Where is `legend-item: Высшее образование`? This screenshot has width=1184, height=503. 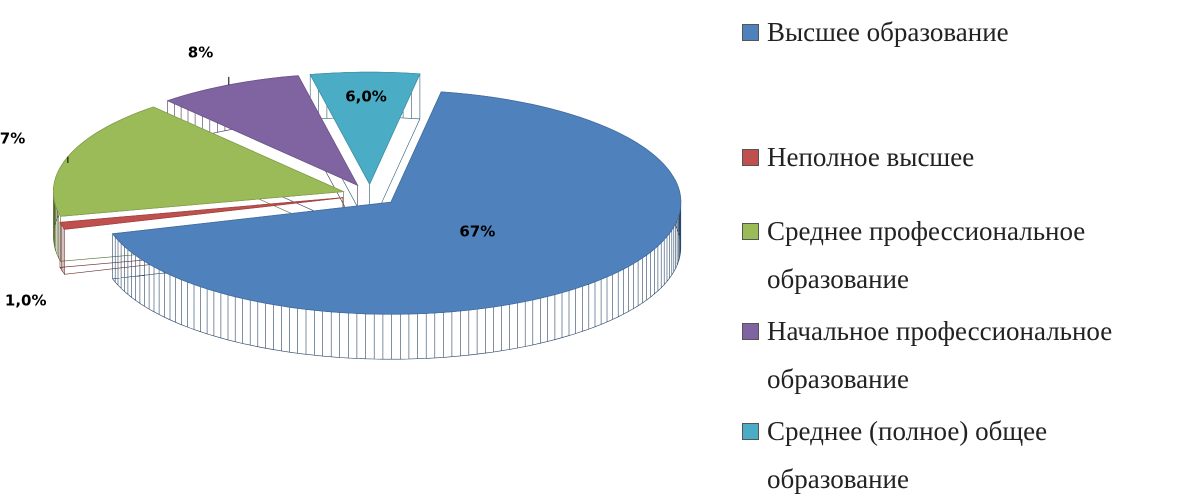
legend-item: Высшее образование is located at coordinates (962, 32).